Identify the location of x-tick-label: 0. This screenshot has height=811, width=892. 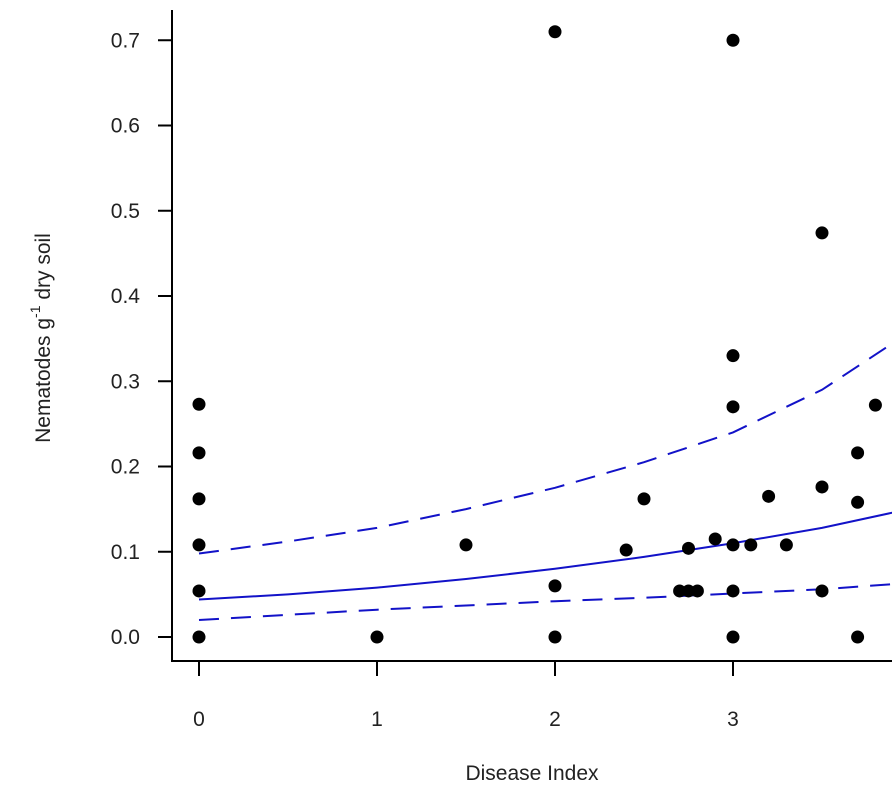
(199, 719).